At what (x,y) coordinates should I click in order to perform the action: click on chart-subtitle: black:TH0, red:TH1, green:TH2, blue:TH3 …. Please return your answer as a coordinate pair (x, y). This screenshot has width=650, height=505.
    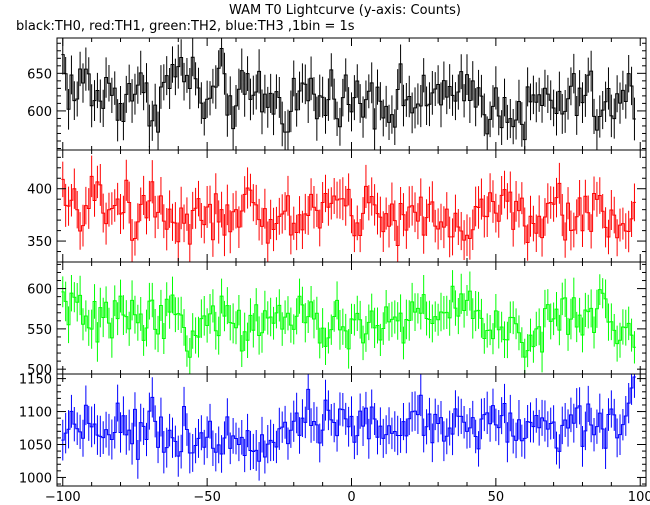
    Looking at the image, I should click on (185, 26).